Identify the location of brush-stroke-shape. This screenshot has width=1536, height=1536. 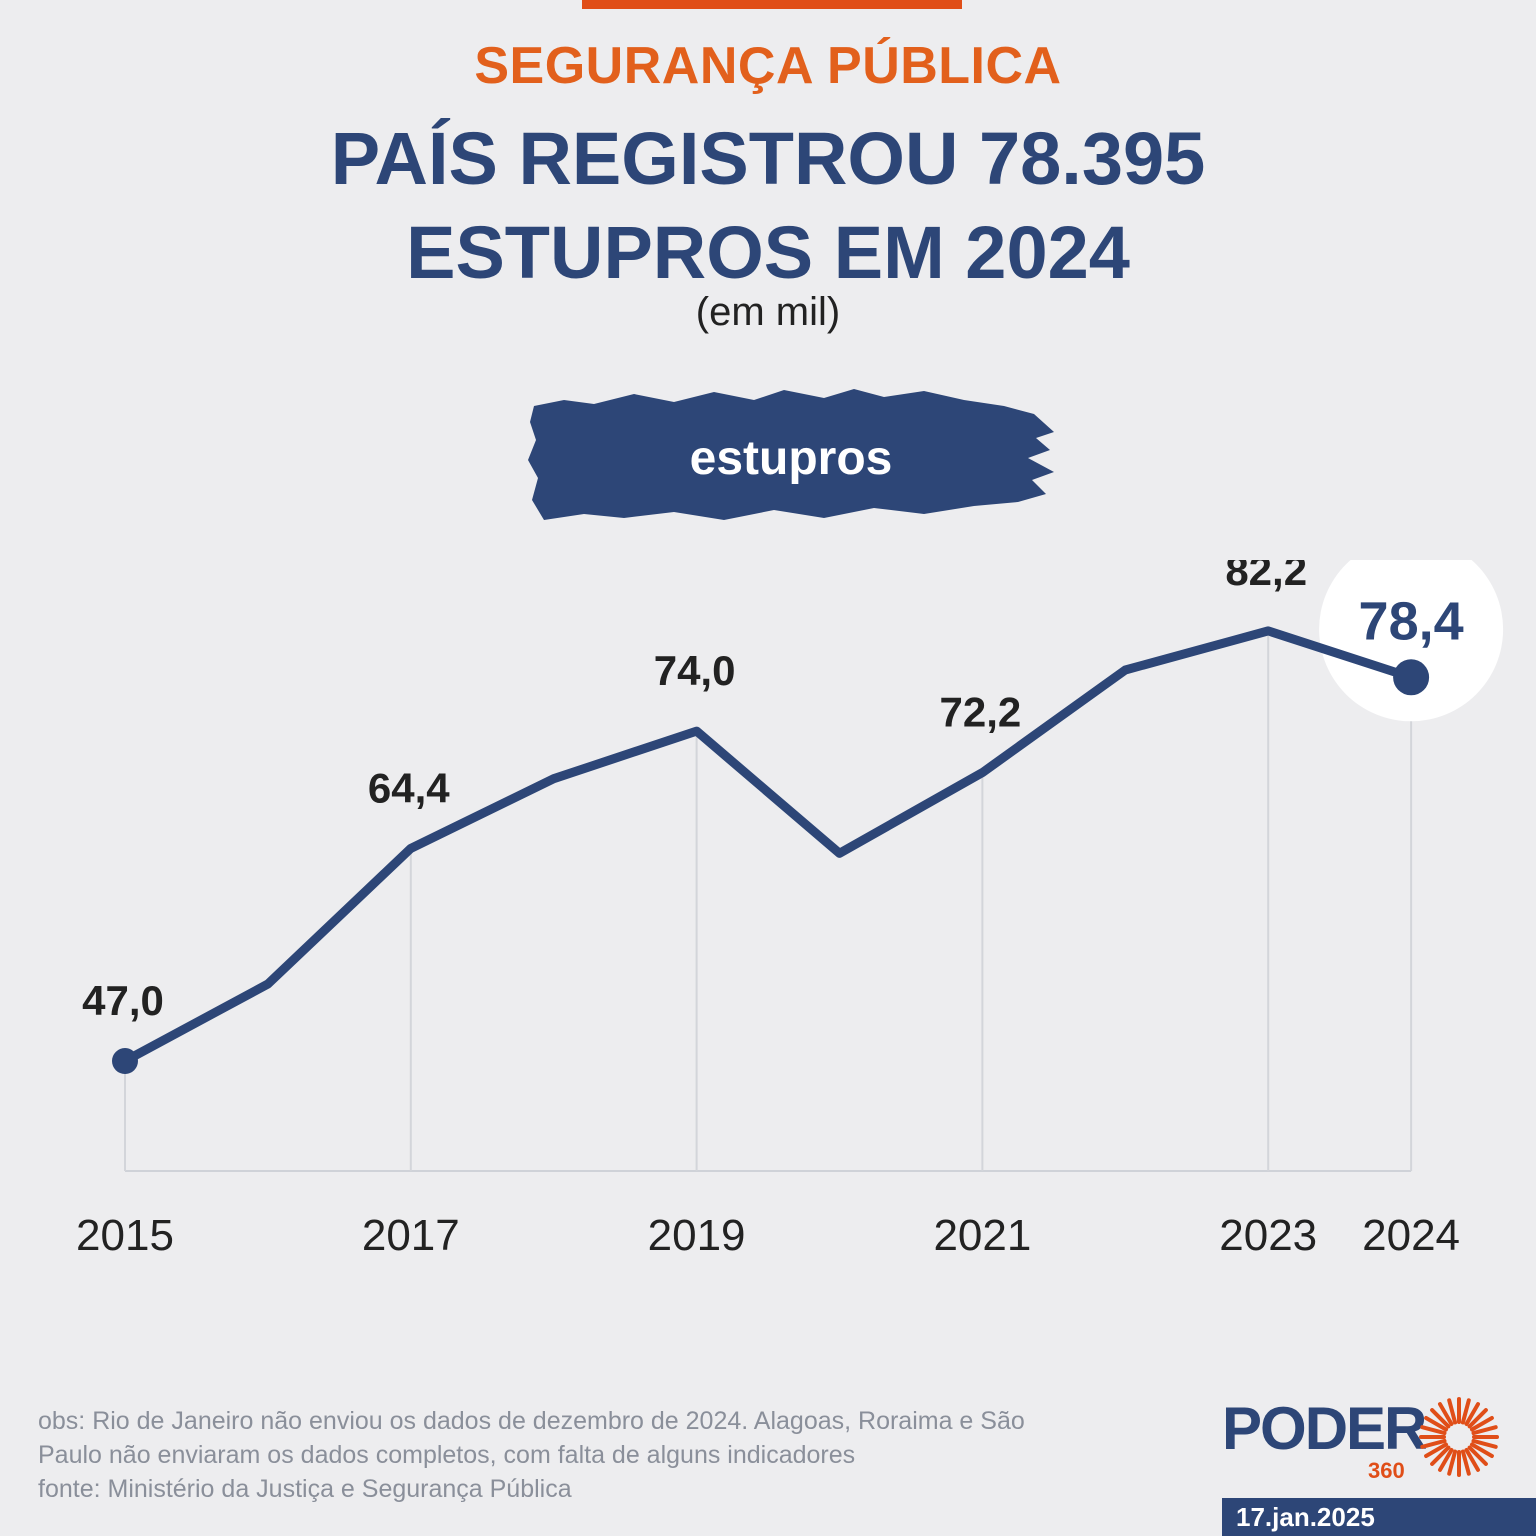
(791, 454).